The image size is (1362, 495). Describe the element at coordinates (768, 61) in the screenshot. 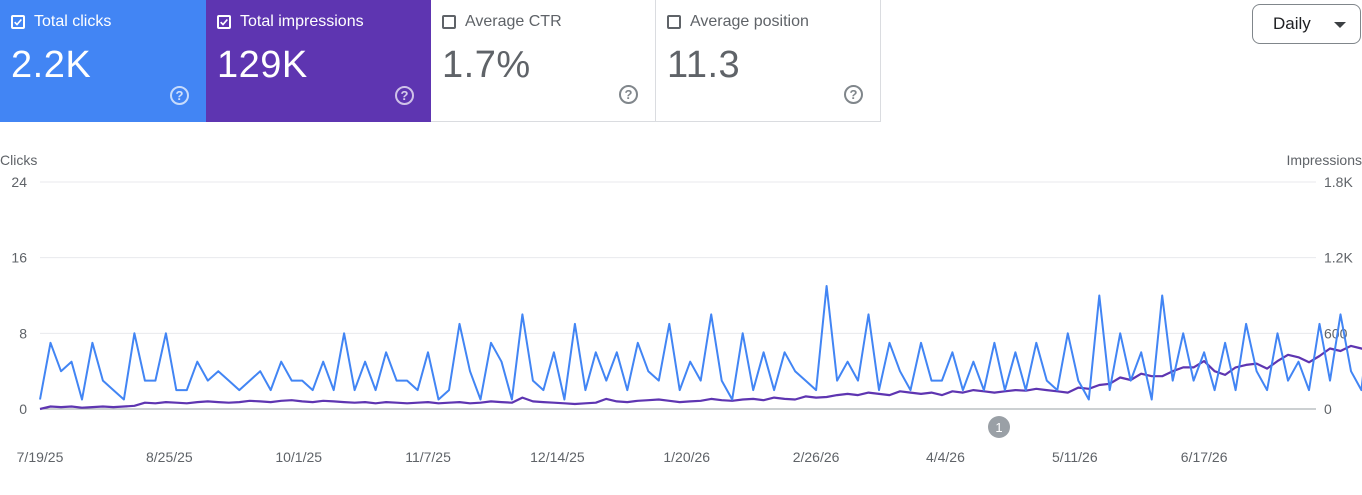

I see `average-position-card: Average position 11.3 ?` at that location.